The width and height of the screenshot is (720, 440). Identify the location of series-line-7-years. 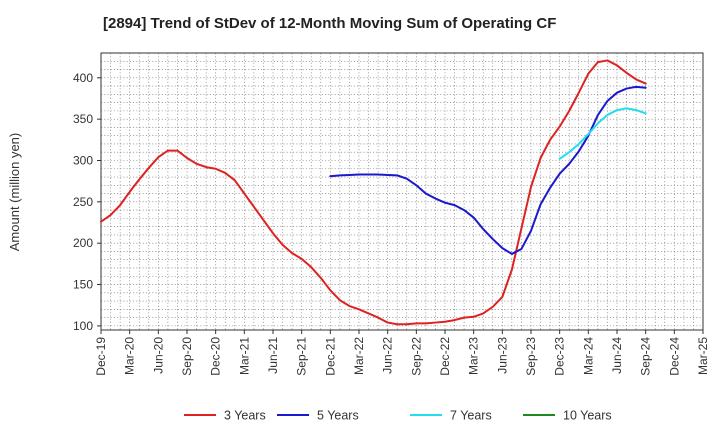
(602, 133).